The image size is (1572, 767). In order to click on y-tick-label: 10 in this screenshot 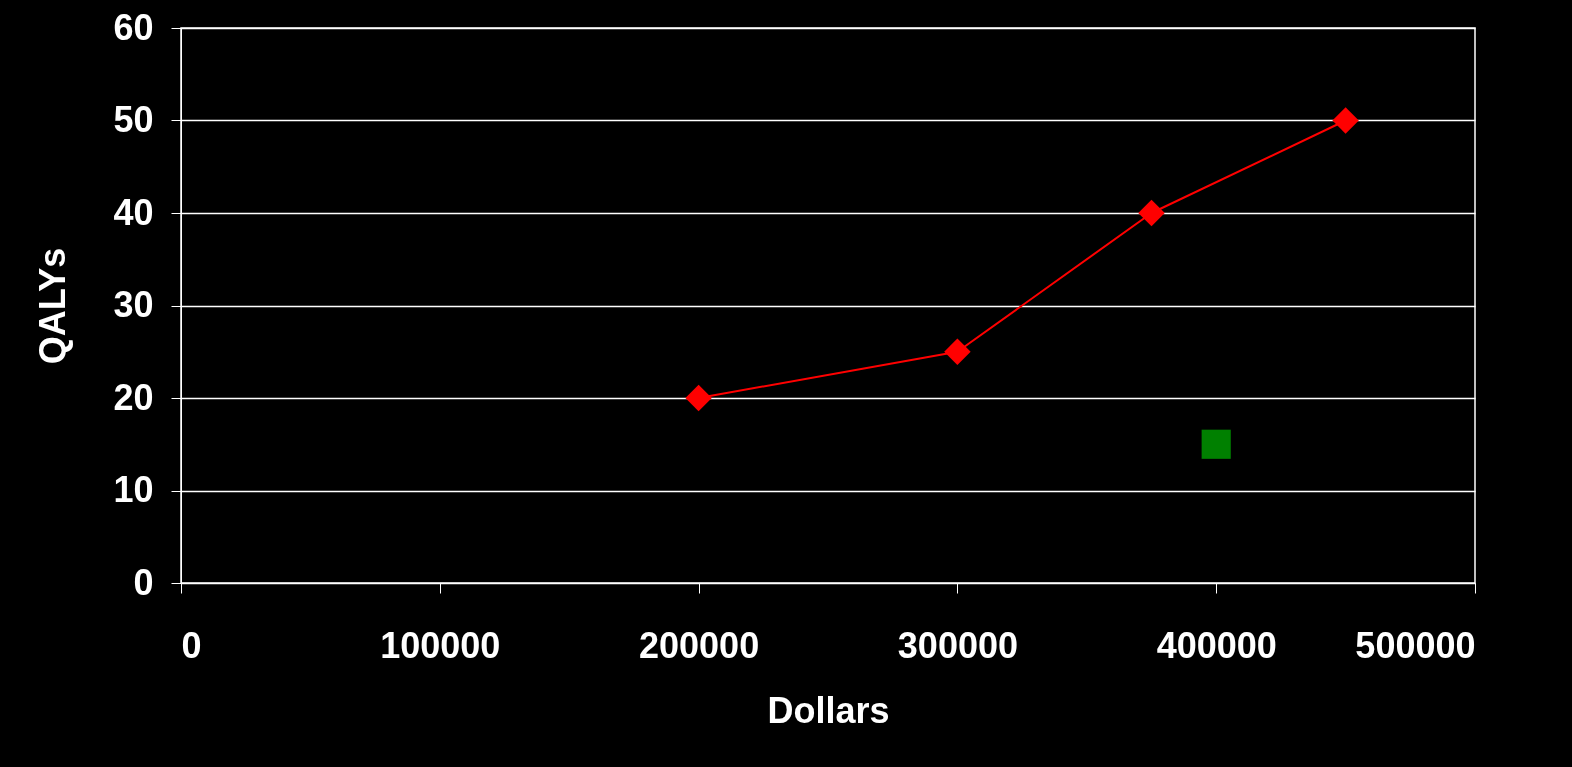, I will do `click(133, 489)`.